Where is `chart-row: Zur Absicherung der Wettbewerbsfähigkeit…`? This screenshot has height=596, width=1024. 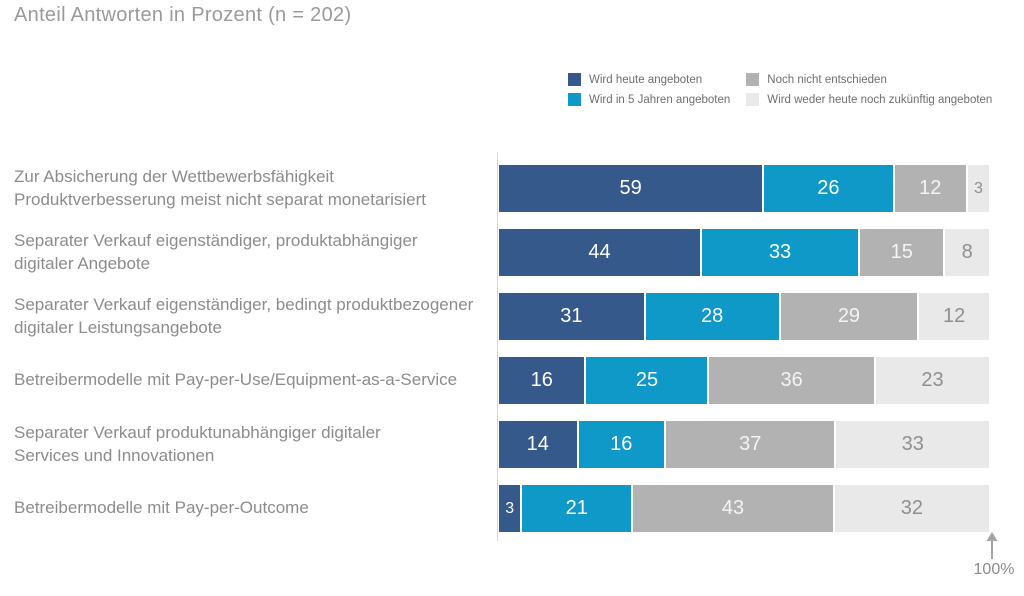 chart-row: Zur Absicherung der Wettbewerbsfähigkeit… is located at coordinates (494, 188).